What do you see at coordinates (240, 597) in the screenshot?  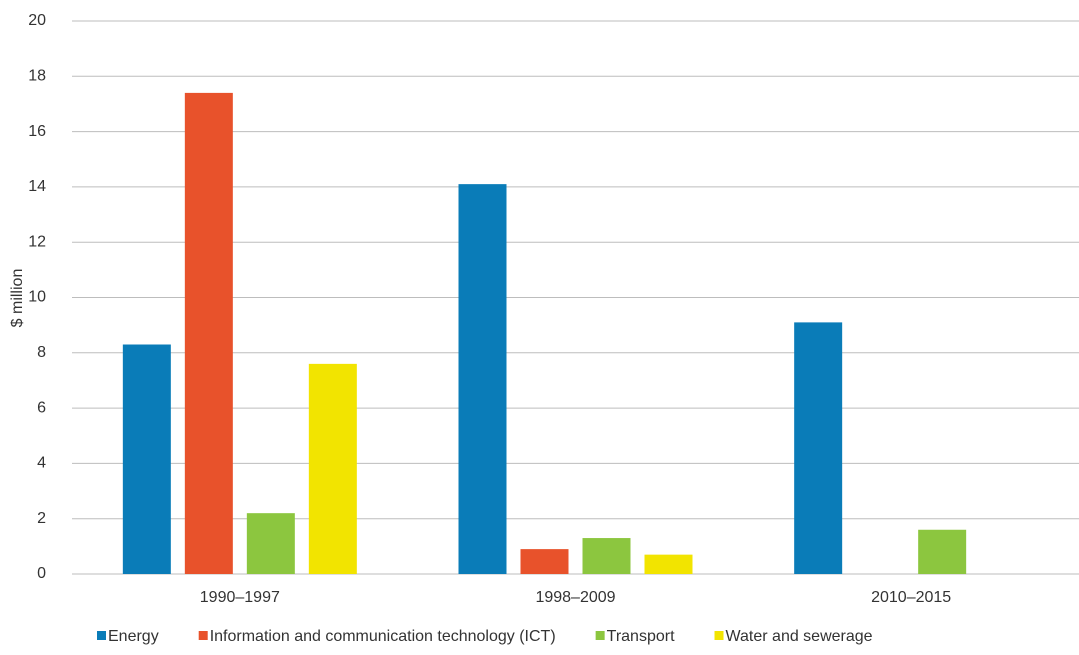 I see `x-tick-label: 1990–1997` at bounding box center [240, 597].